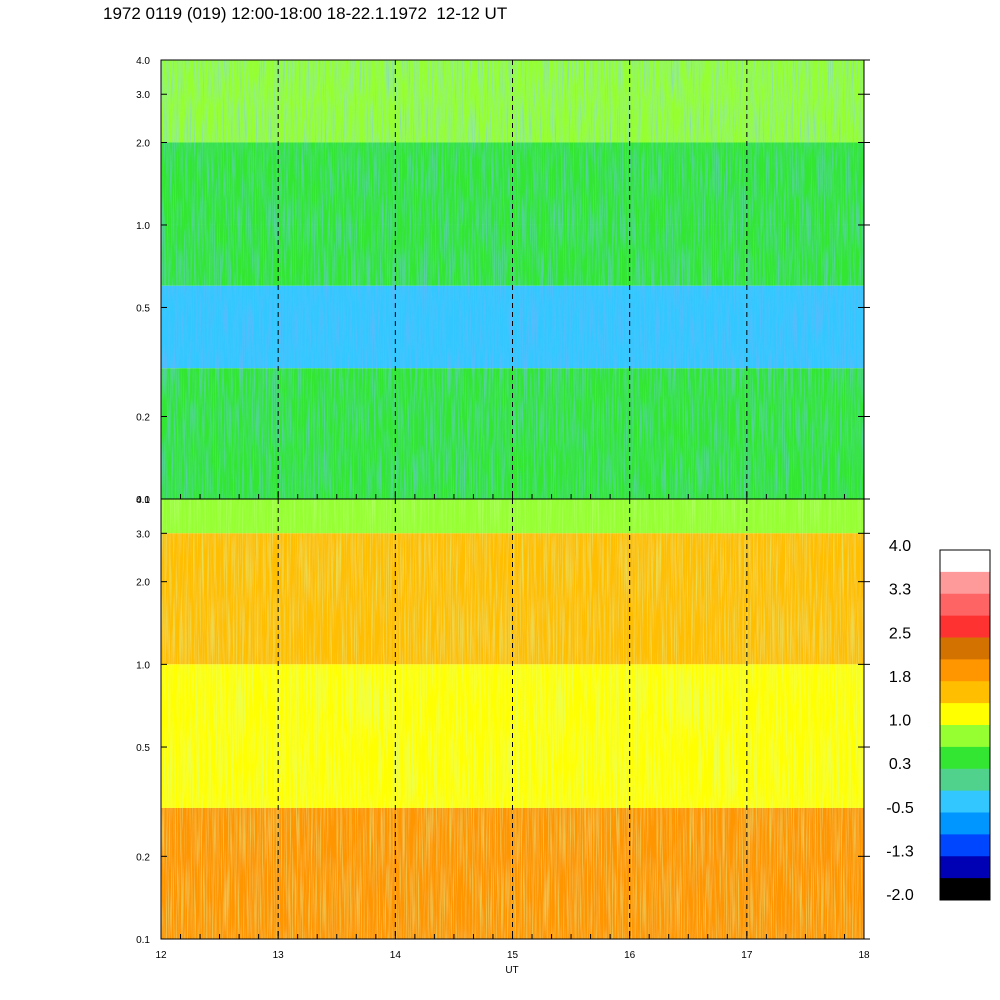 This screenshot has width=1000, height=1000. I want to click on top-ytick-label-1: 0.2, so click(143, 418).